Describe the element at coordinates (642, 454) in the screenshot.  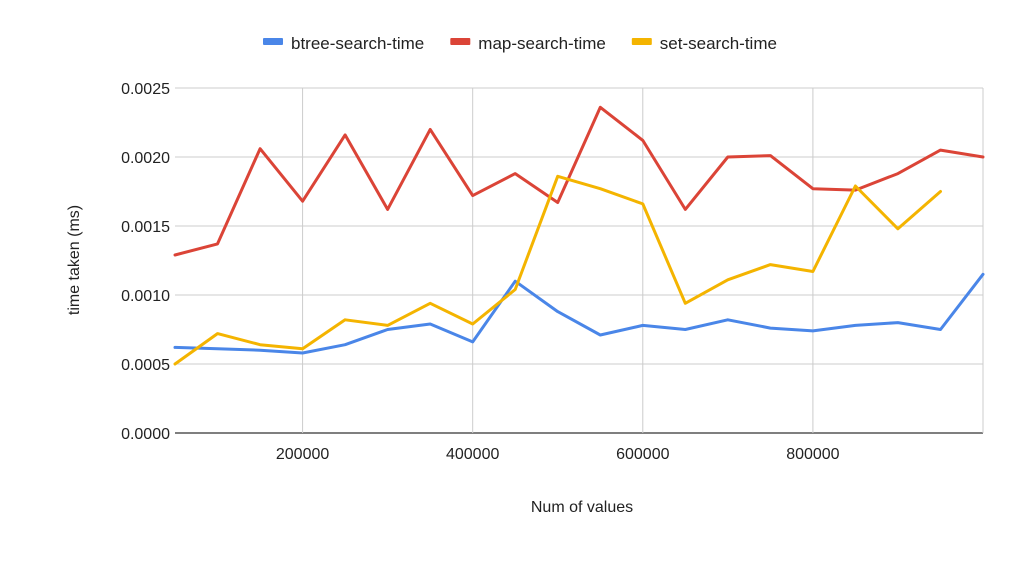
I see `x-tick-label: 600000` at that location.